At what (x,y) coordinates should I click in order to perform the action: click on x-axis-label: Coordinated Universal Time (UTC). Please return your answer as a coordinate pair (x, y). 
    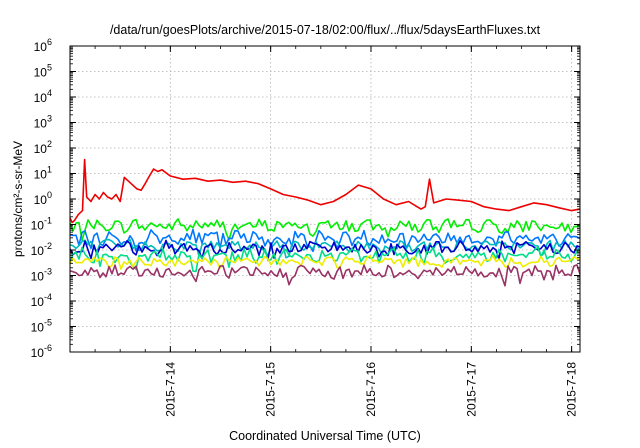
    Looking at the image, I should click on (325, 436).